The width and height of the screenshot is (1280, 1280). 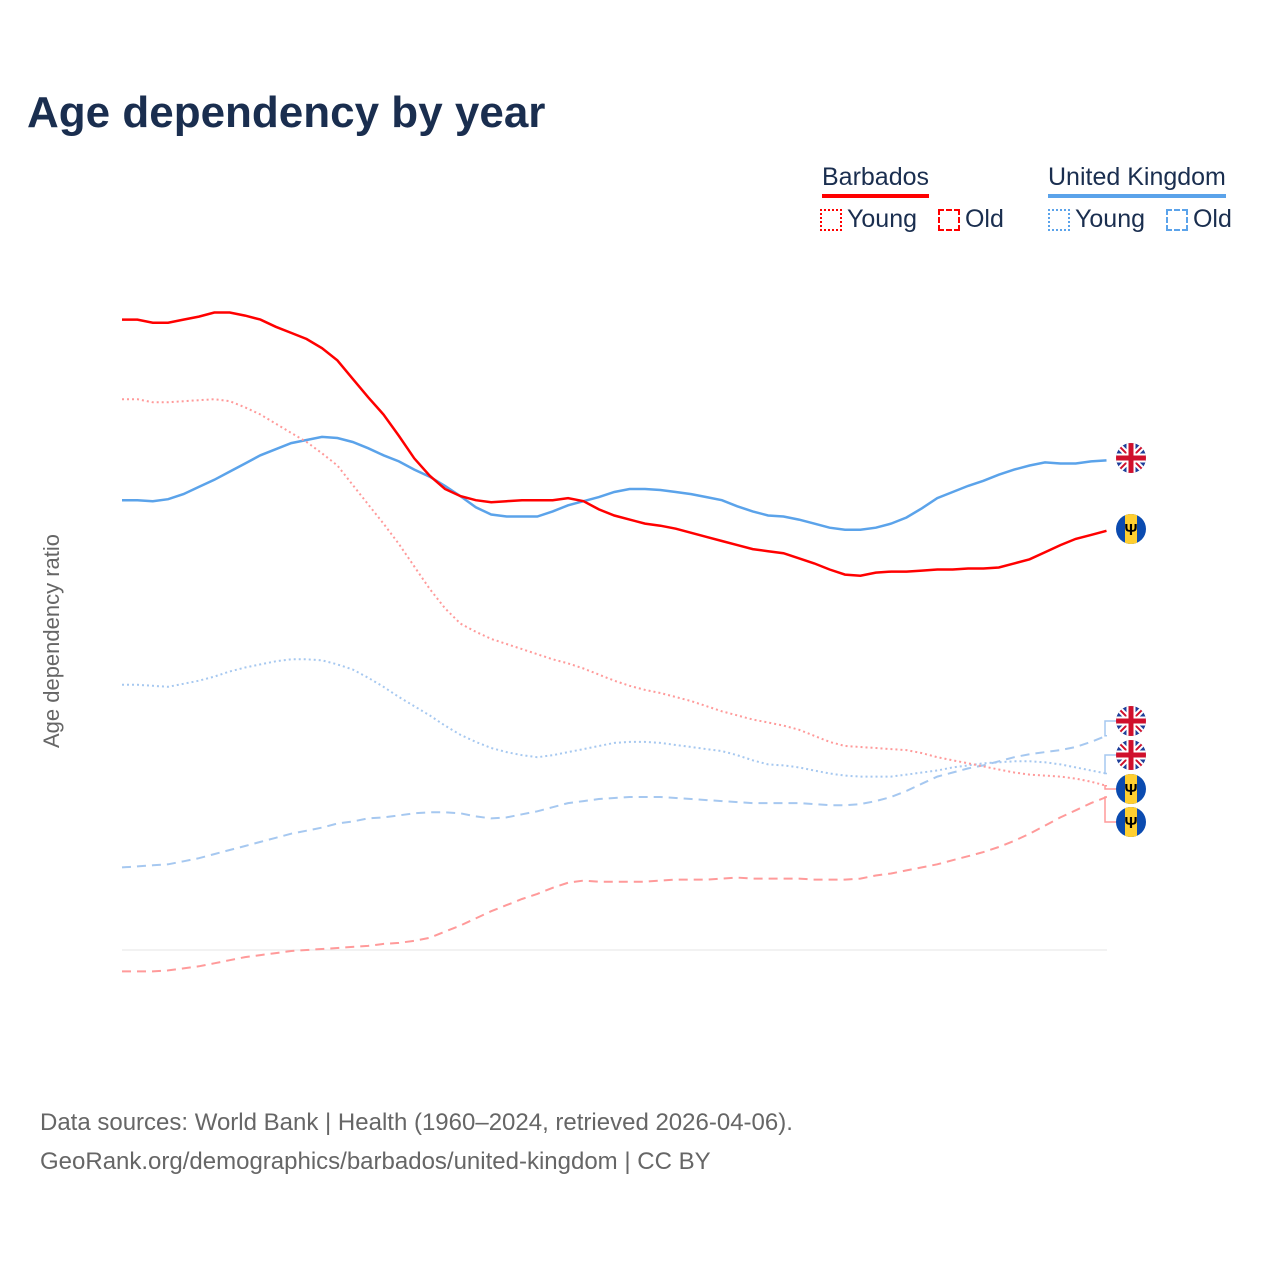 I want to click on legend-barbados-label: Barbados, so click(x=876, y=180).